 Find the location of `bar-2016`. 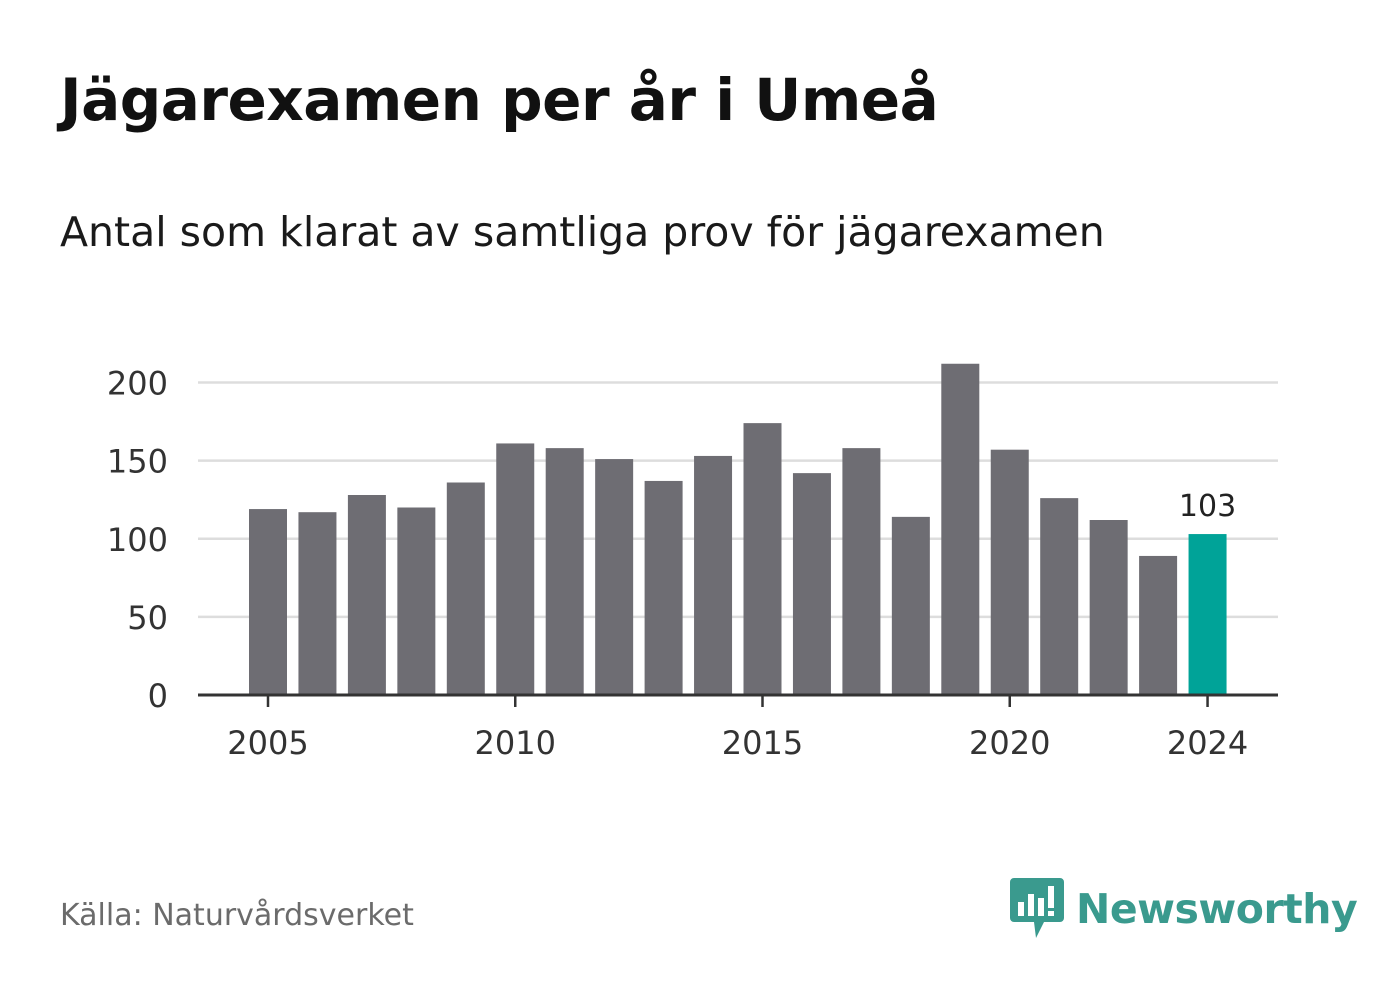

bar-2016 is located at coordinates (811, 584).